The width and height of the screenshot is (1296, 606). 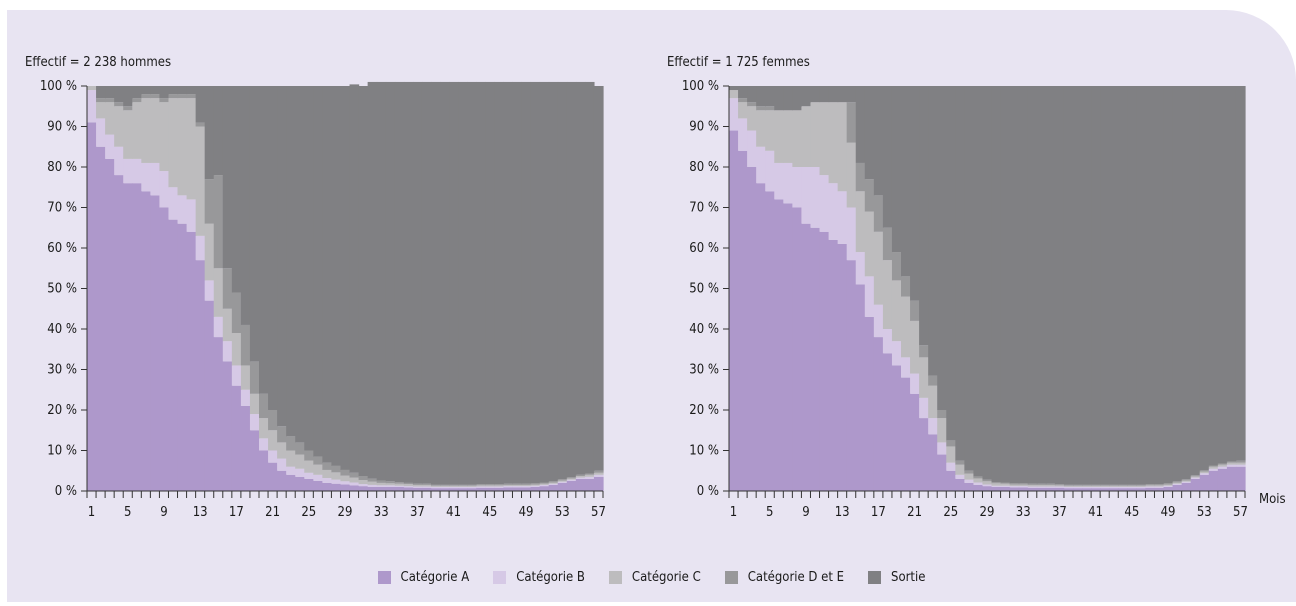 I want to click on x-tick-label: 53, so click(x=562, y=512).